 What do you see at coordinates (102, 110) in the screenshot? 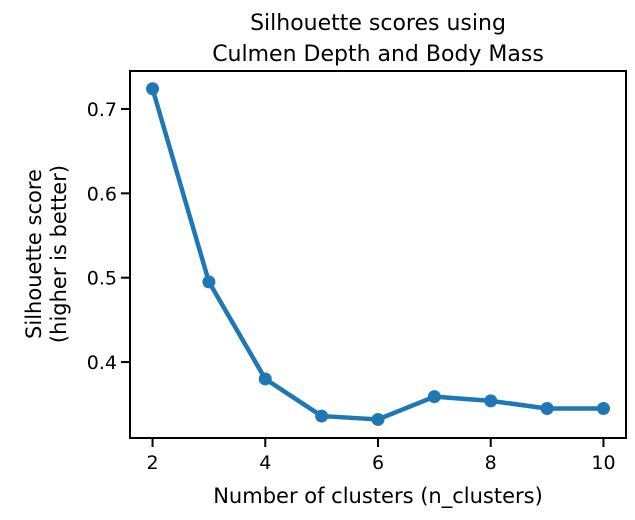
I see `y-tick-label: 0.7` at bounding box center [102, 110].